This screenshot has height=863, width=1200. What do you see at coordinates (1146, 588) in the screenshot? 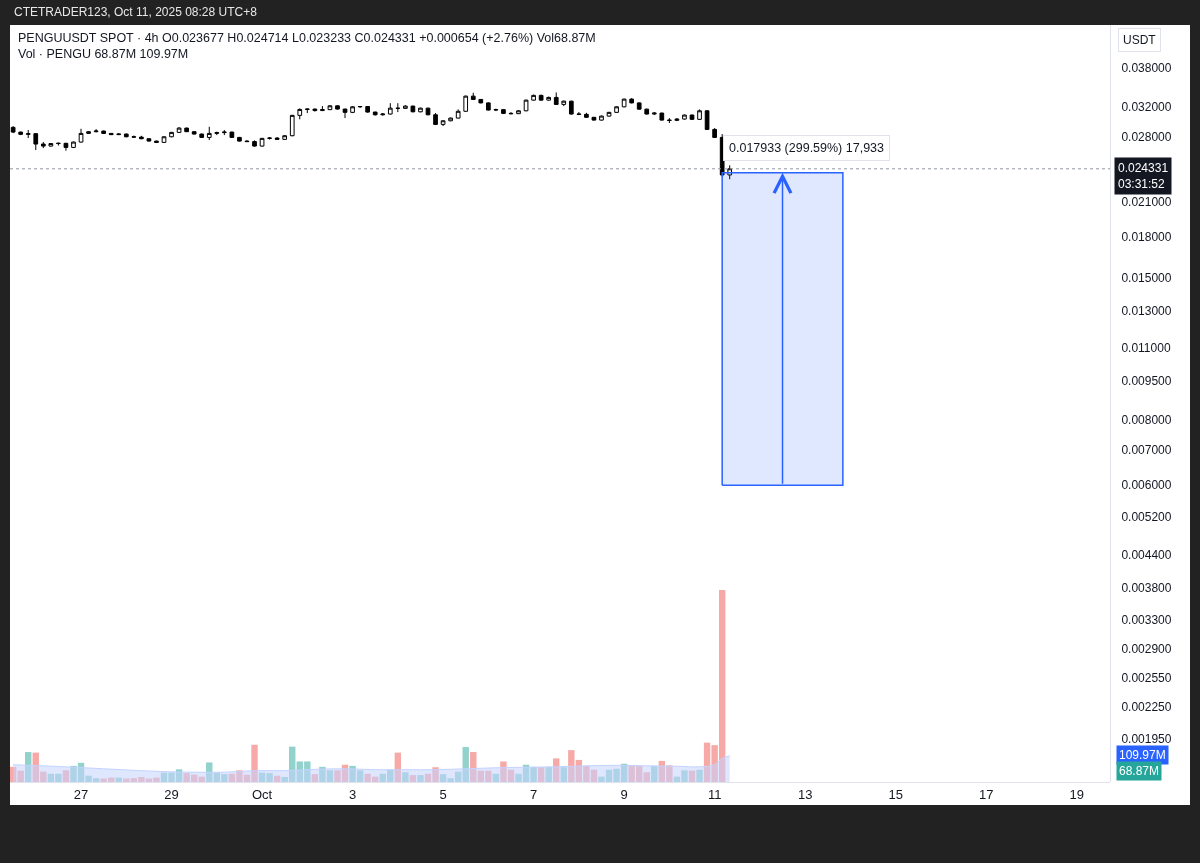
I see `y-tick-label: 0.003800` at bounding box center [1146, 588].